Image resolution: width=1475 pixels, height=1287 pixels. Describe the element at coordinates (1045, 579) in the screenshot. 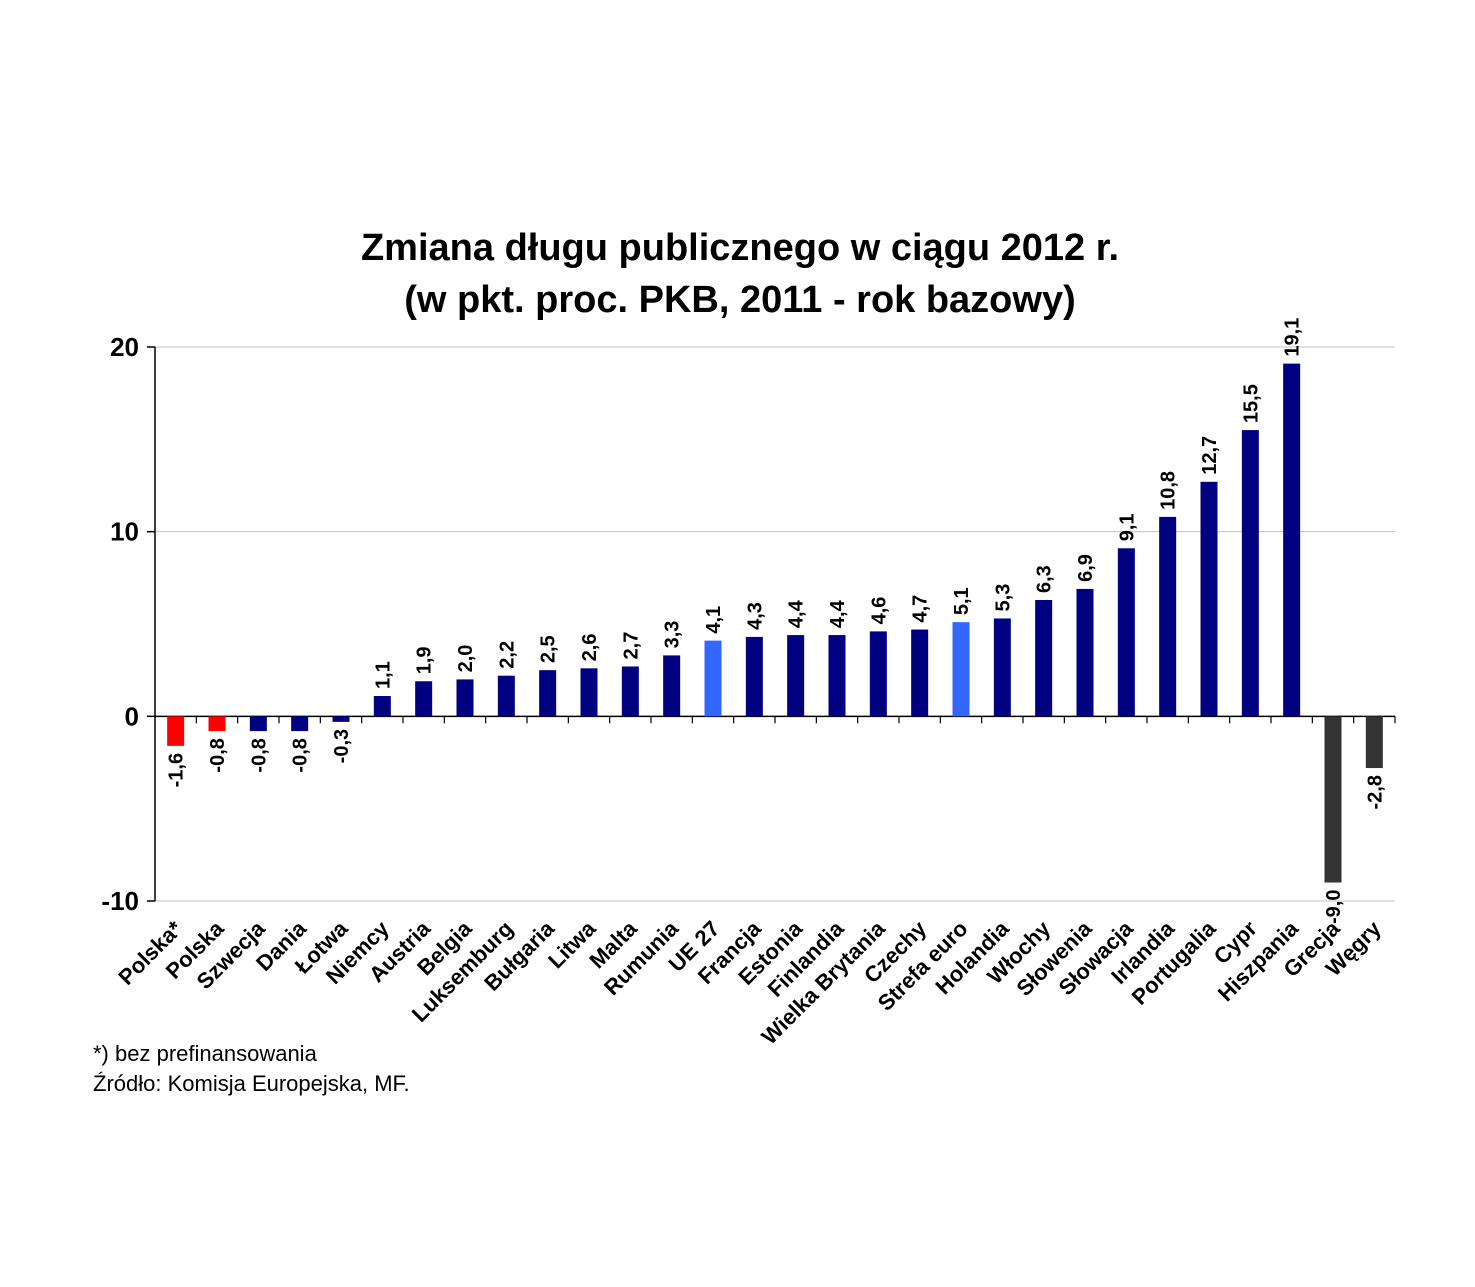

I see `data-label: 6,3` at that location.